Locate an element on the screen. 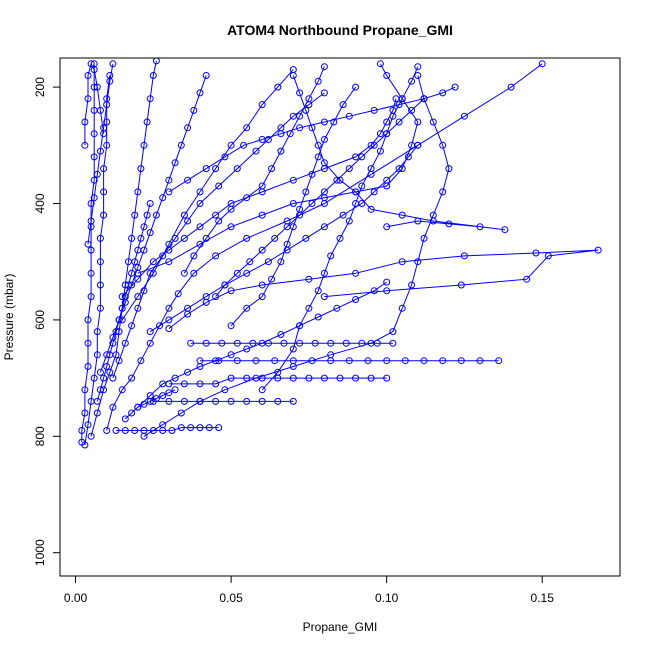  y-tick-label: 800 is located at coordinates (40, 436).